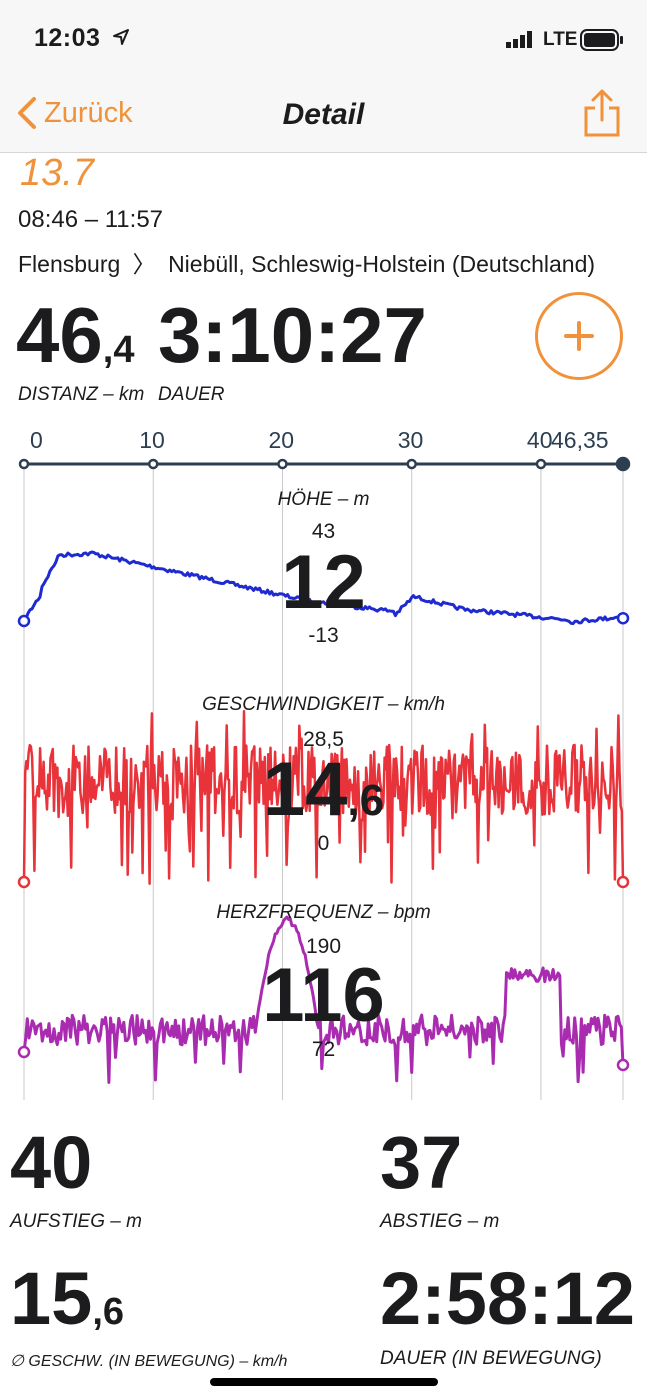 The height and width of the screenshot is (1400, 647). What do you see at coordinates (152, 440) in the screenshot?
I see `axis-tick-label: 10` at bounding box center [152, 440].